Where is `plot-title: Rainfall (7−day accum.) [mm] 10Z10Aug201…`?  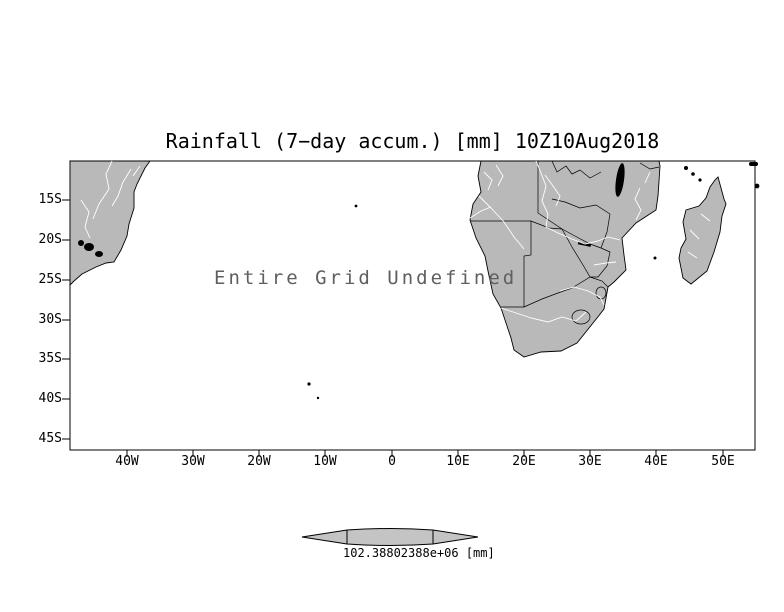 plot-title: Rainfall (7−day accum.) [mm] 10Z10Aug201… is located at coordinates (412, 141).